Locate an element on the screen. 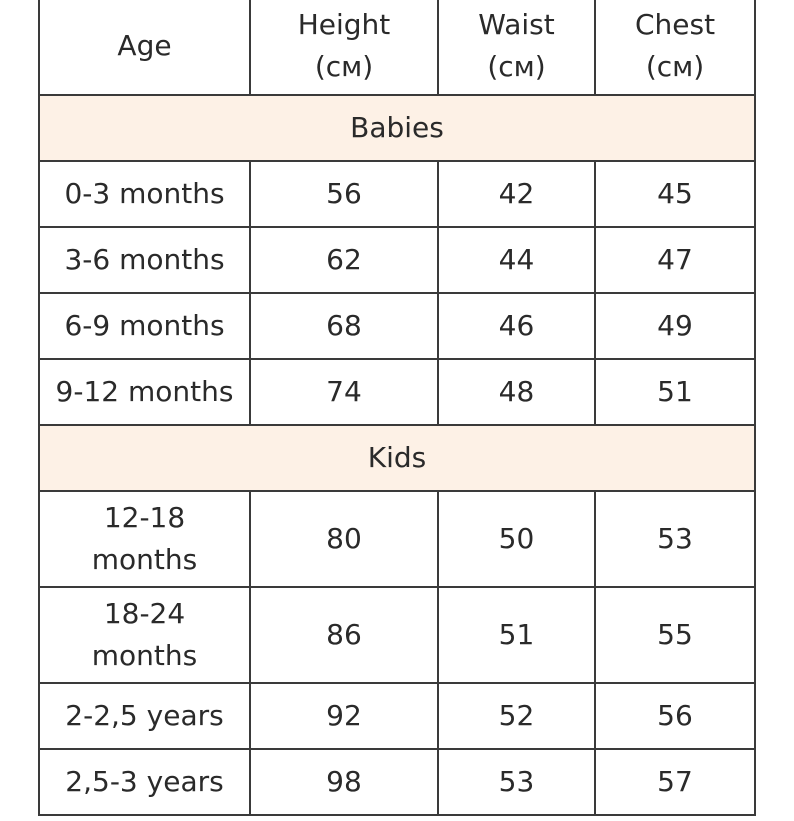 The width and height of the screenshot is (794, 821). header-chest: Chest (см) is located at coordinates (675, 48).